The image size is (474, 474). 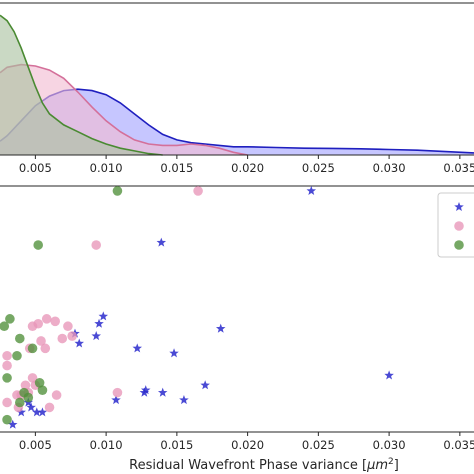 What do you see at coordinates (264, 465) in the screenshot?
I see `x-axis-label: Residual Wavefront Phase variance [μm2]` at bounding box center [264, 465].